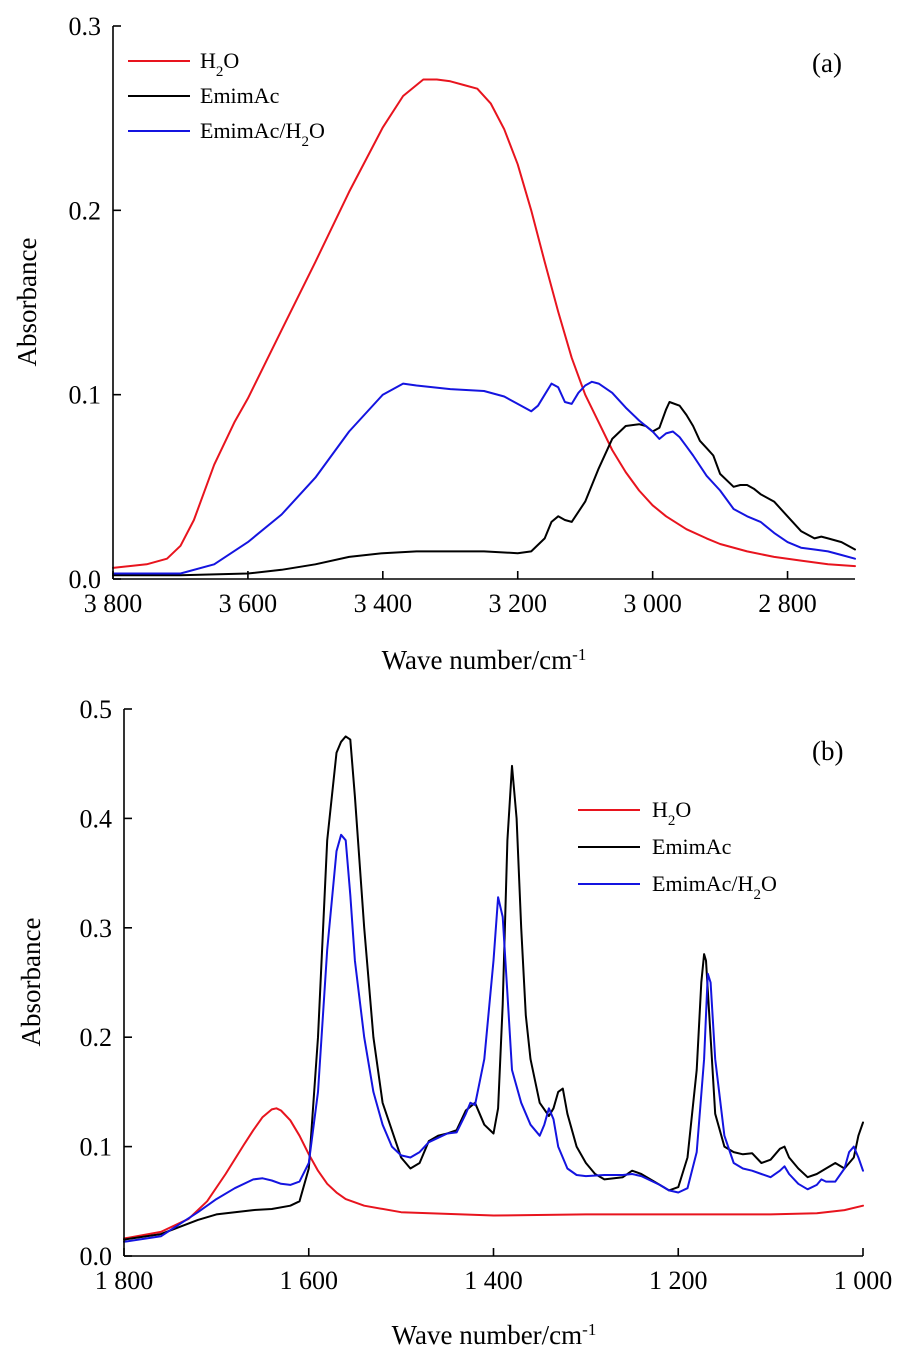 Image resolution: width=900 pixels, height=1356 pixels. What do you see at coordinates (714, 887) in the screenshot?
I see `panel-b-legend-label-emimac-h2o: EmimAc/H2O` at bounding box center [714, 887].